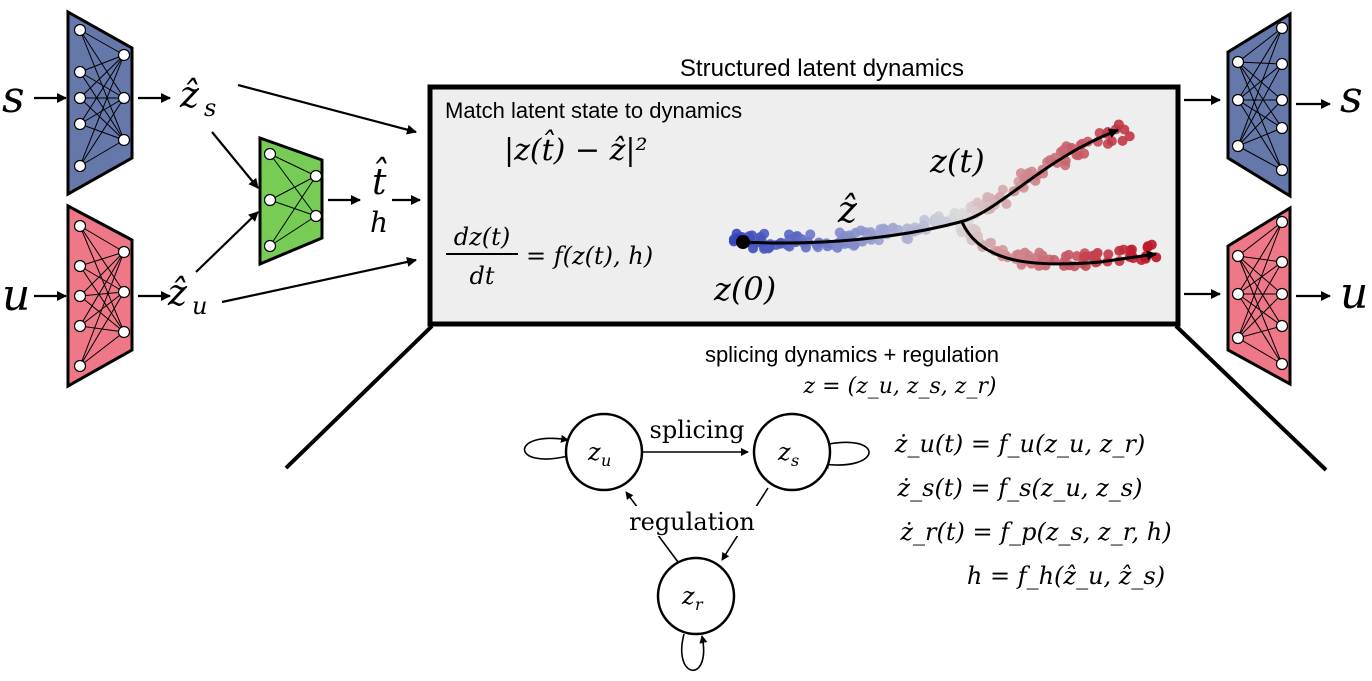 Image resolution: width=1372 pixels, height=681 pixels. I want to click on svg-text: = f(z(t), h), so click(589, 256).